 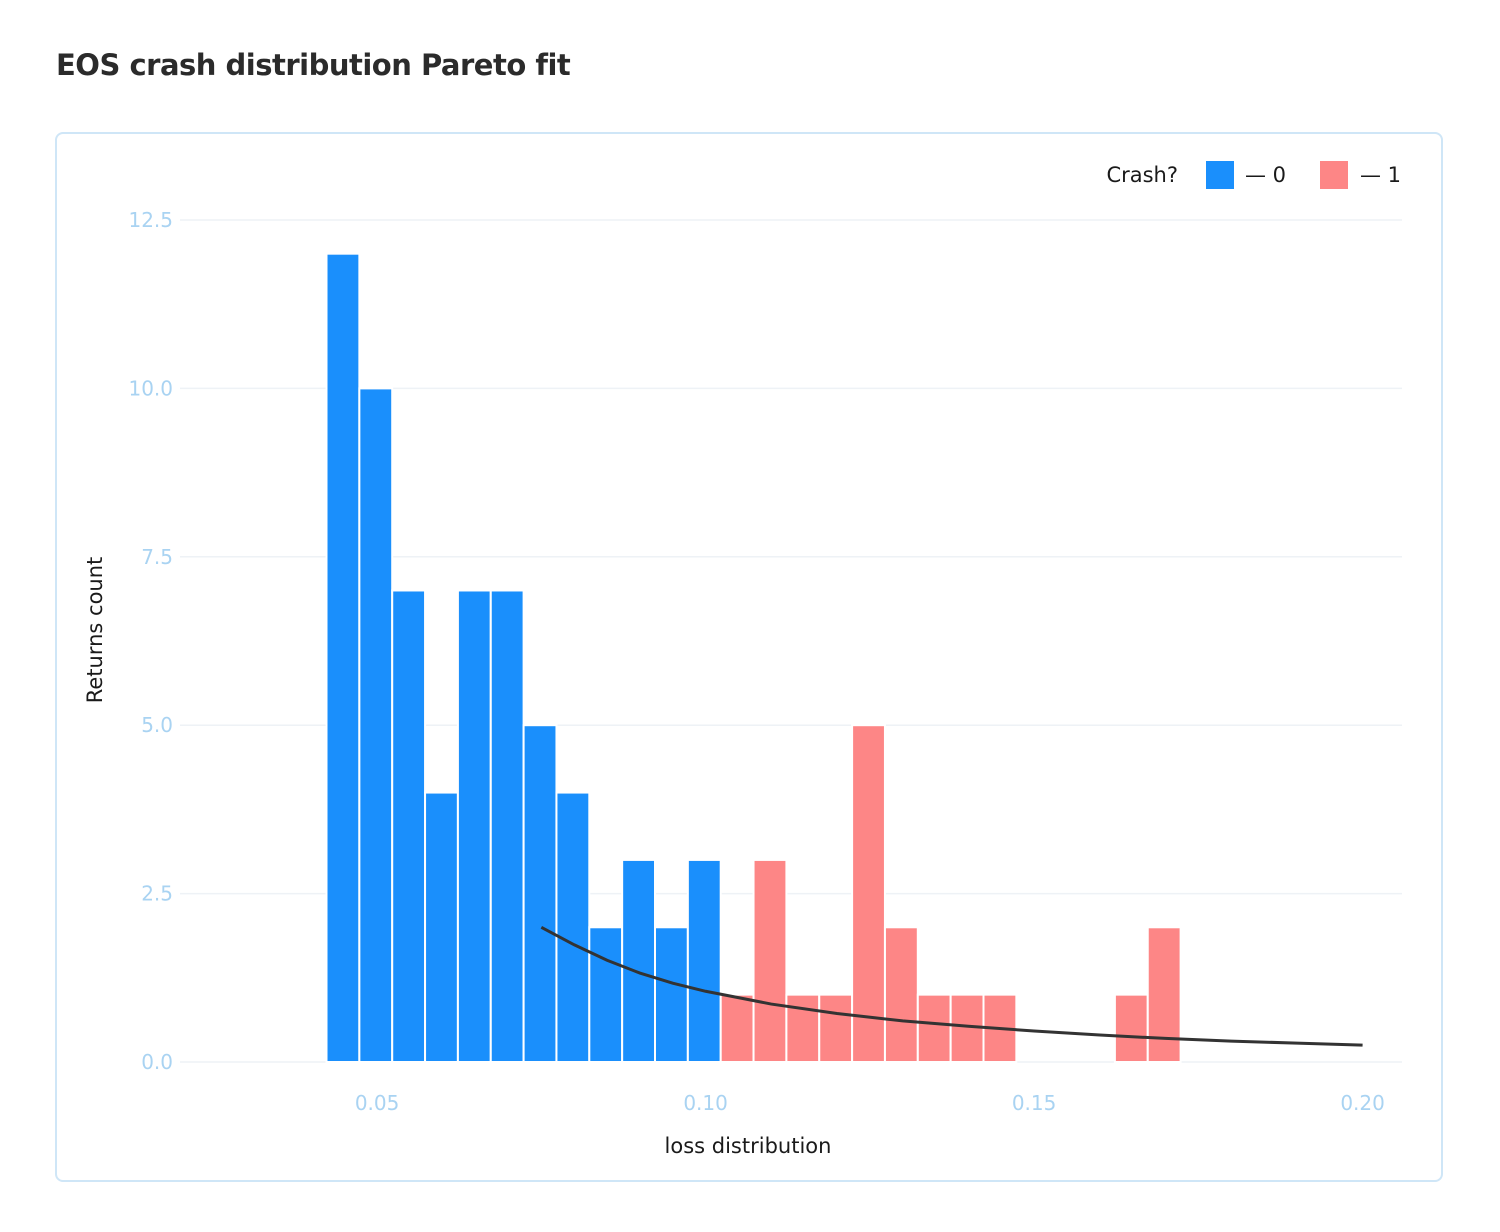 What do you see at coordinates (951, 986) in the screenshot?
I see `pareto-fit-line` at bounding box center [951, 986].